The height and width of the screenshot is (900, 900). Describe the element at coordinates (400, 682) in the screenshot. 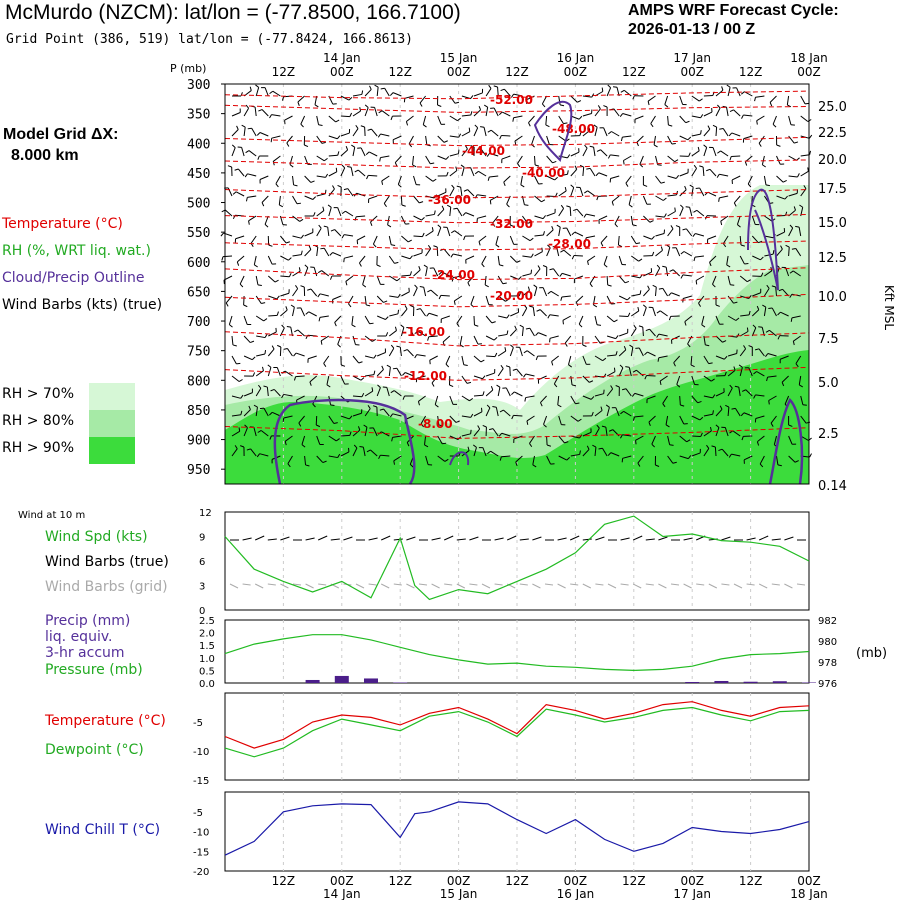

I see `precip-bar` at that location.